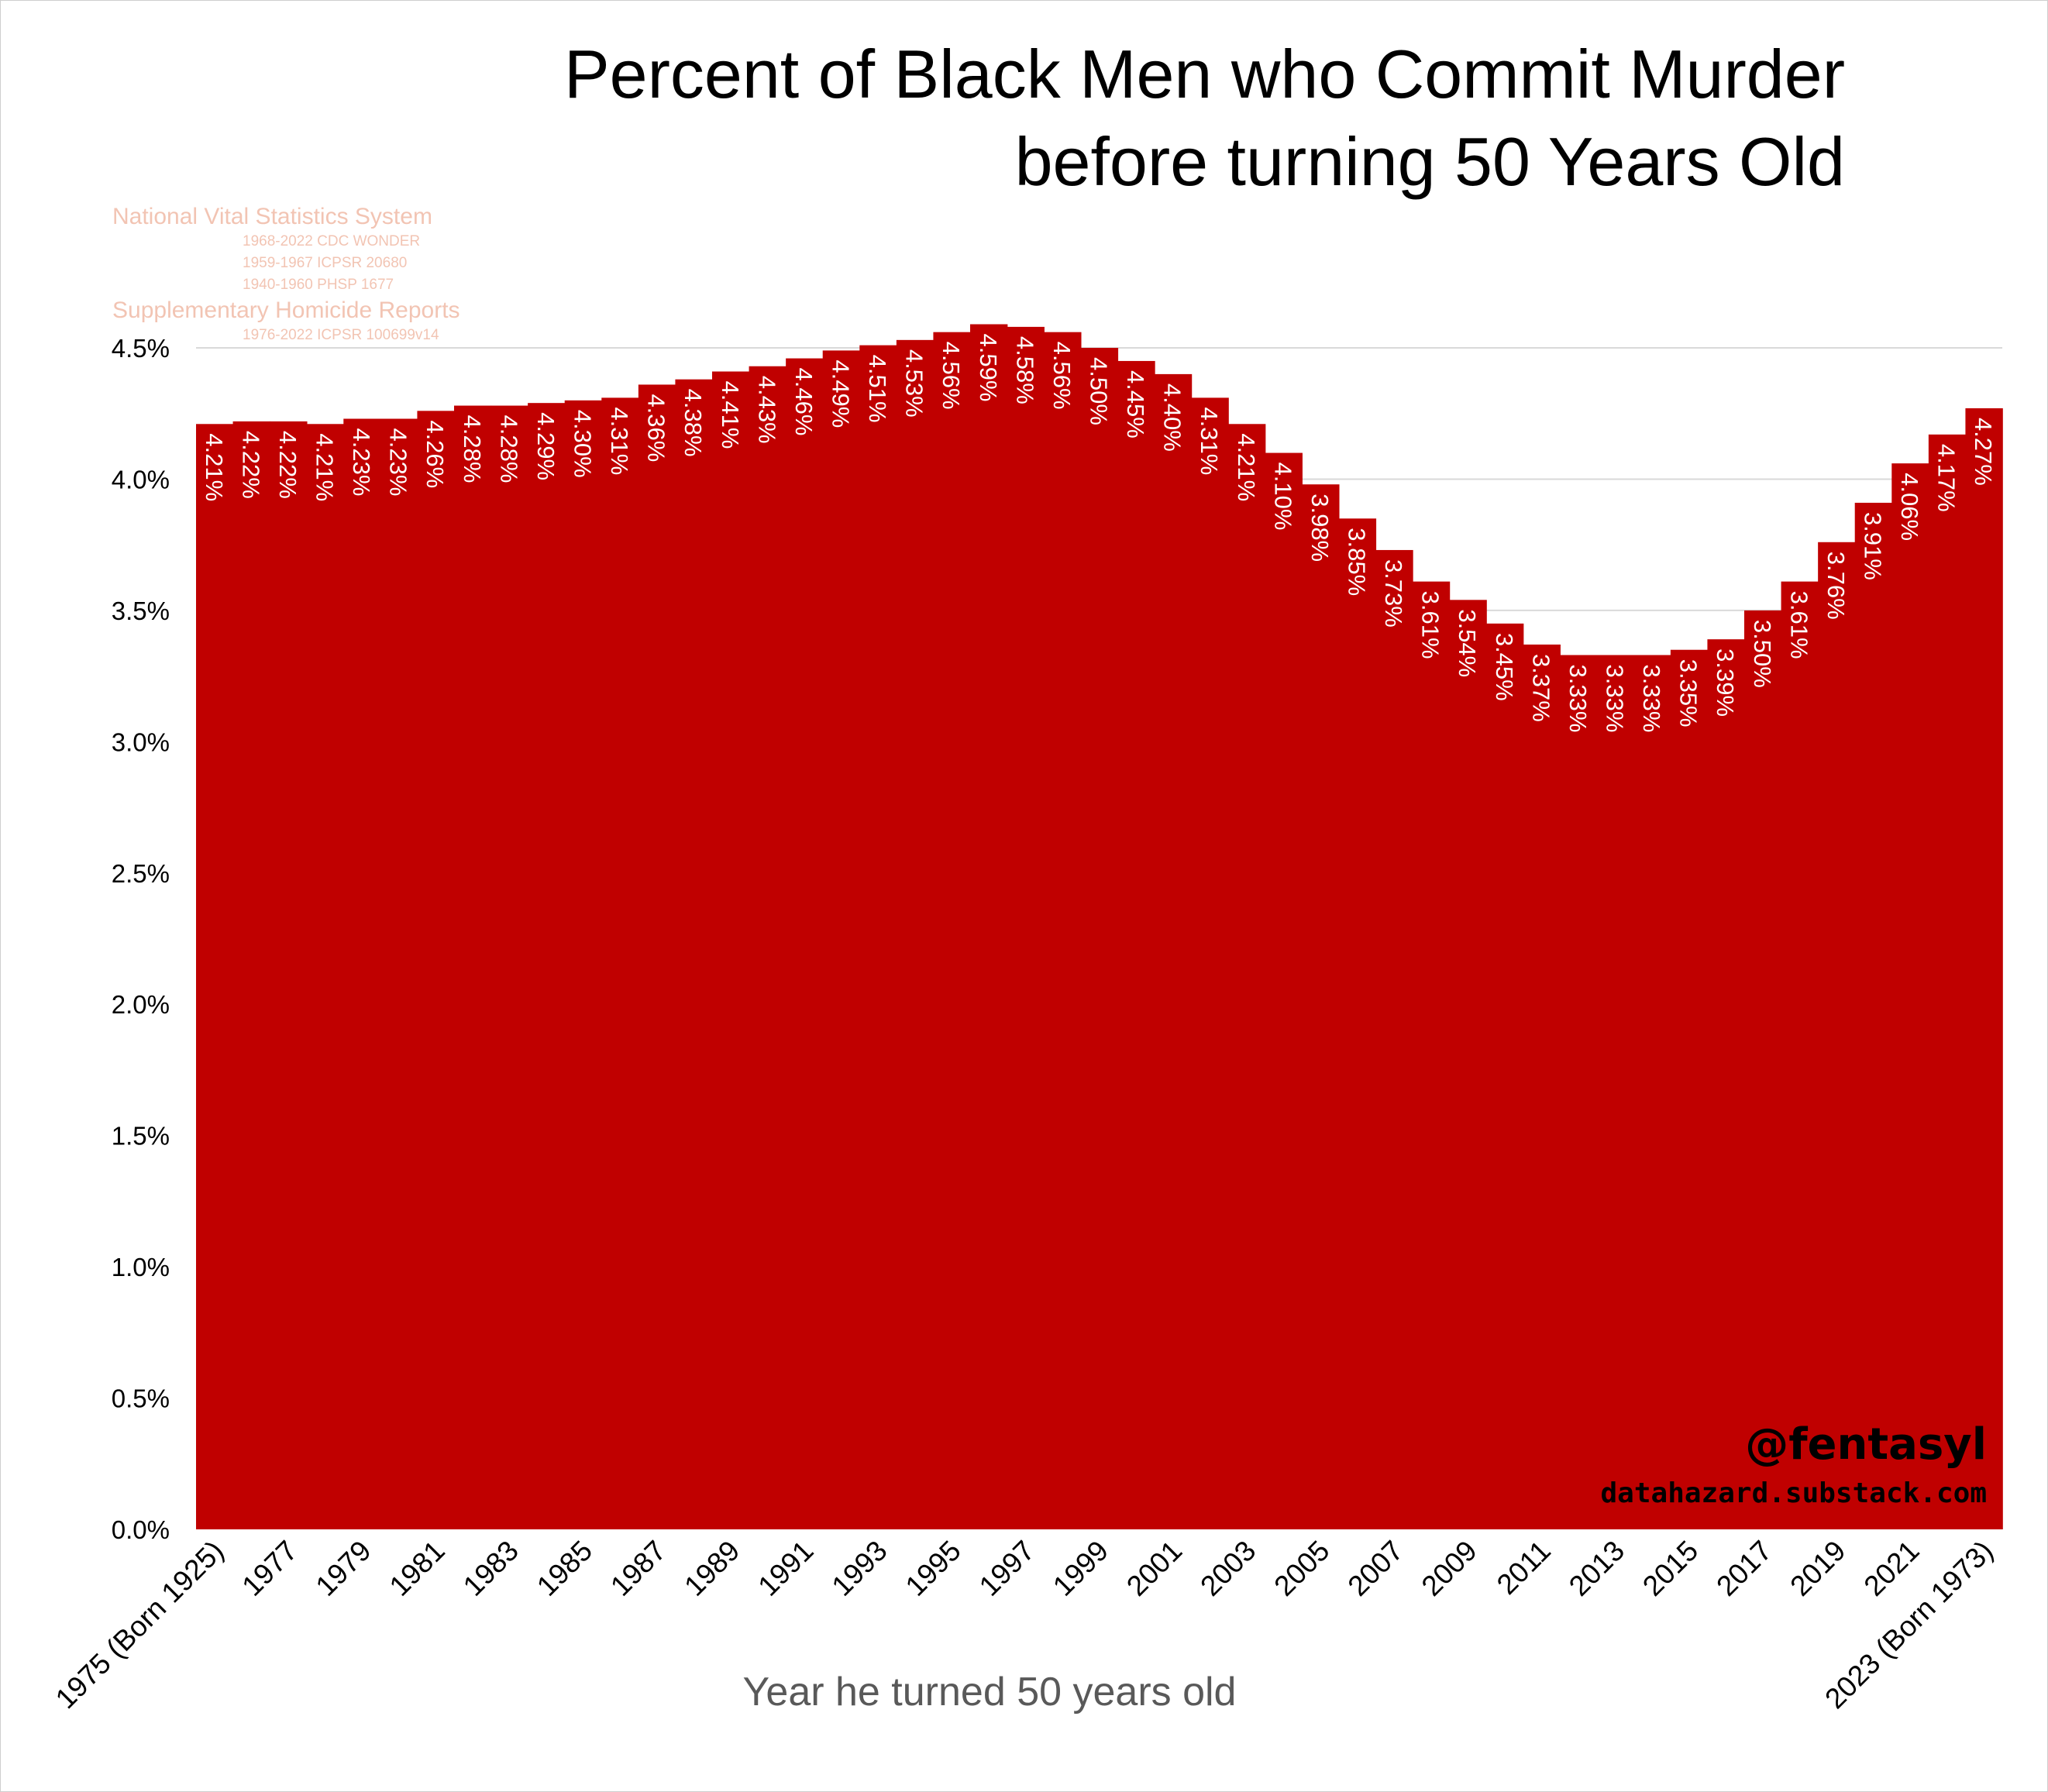  Describe the element at coordinates (1449, 1569) in the screenshot. I see `x-tick-label: 2009` at that location.